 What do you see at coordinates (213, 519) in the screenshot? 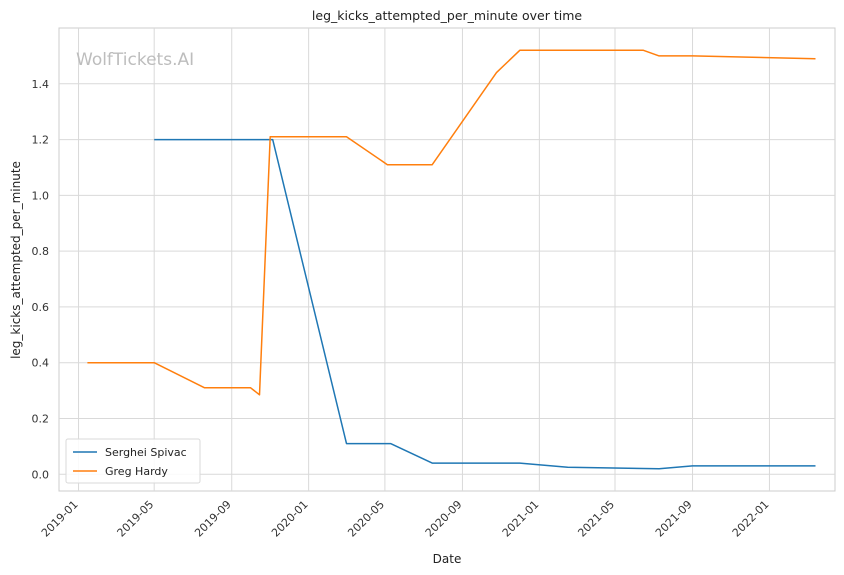
I see `x-tick-label: 2019-09` at bounding box center [213, 519].